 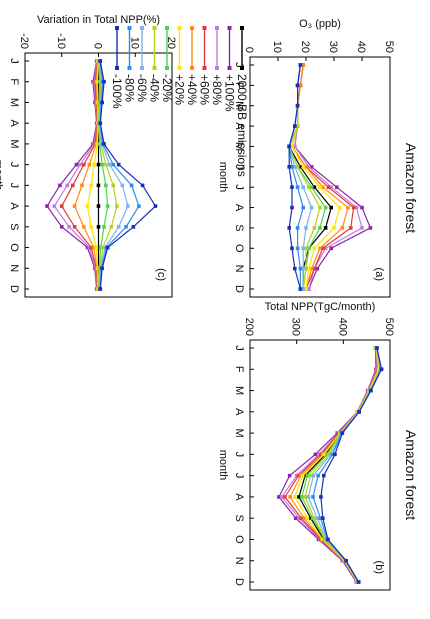 What do you see at coordinates (320, 465) in the screenshot?
I see `plot-frame` at bounding box center [320, 465].